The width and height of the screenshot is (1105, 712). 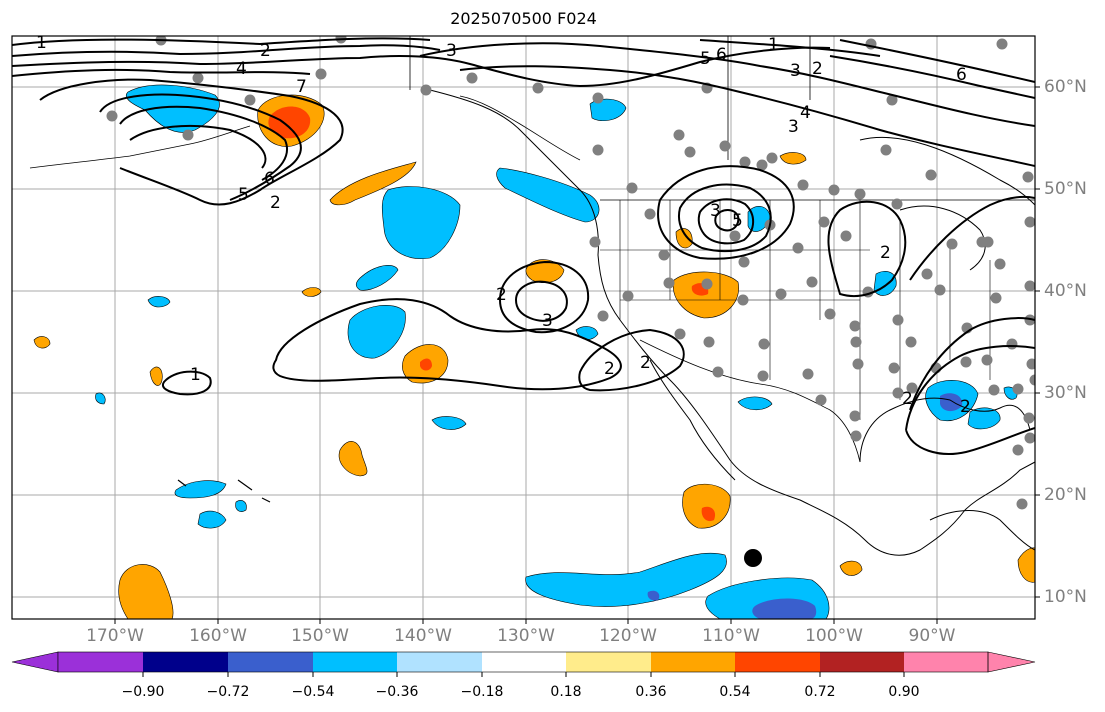 I want to click on colorbar-extend-low, so click(x=35, y=662).